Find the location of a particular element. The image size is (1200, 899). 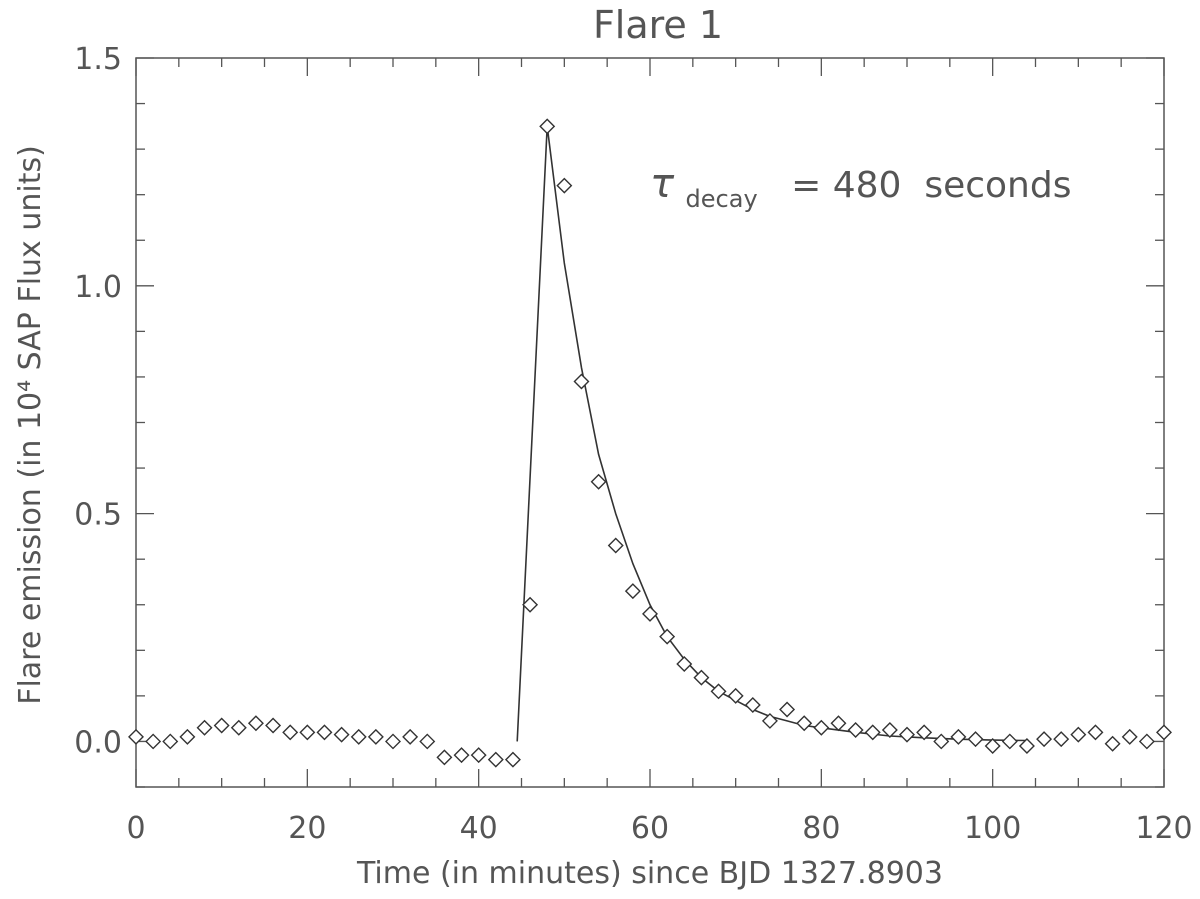

y-tick-label: 0.0 is located at coordinates (98, 742).